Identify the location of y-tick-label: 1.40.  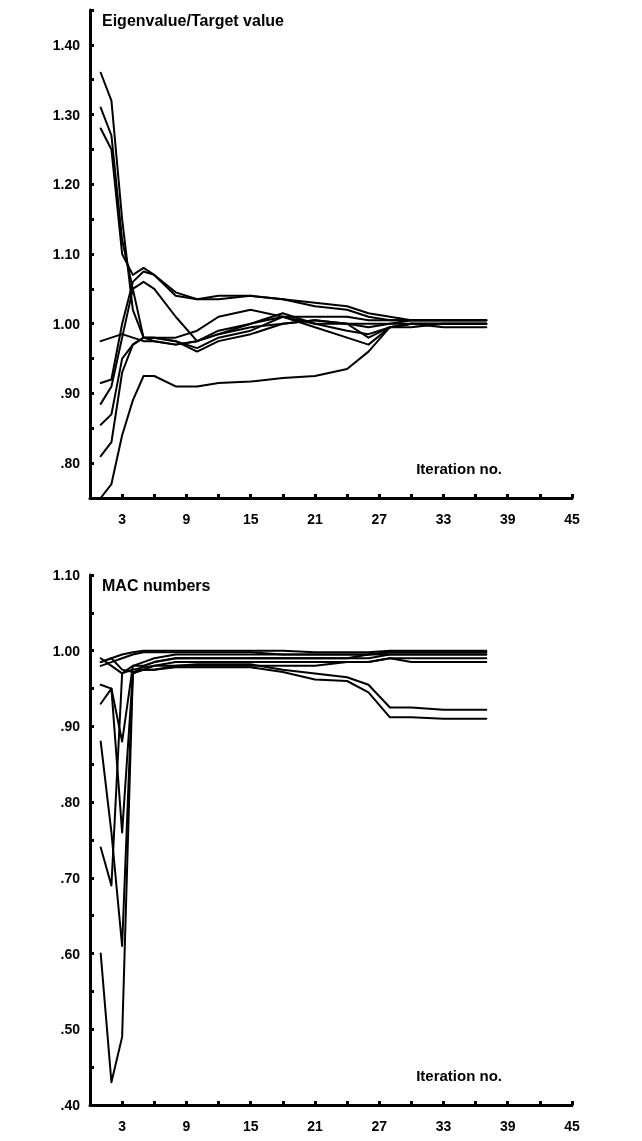
(66, 44).